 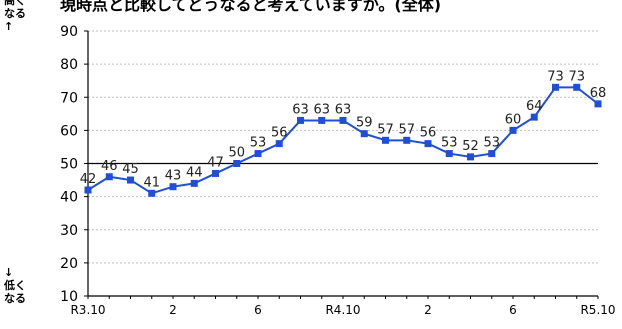 I want to click on y-tick-label: 20, so click(x=69, y=264).